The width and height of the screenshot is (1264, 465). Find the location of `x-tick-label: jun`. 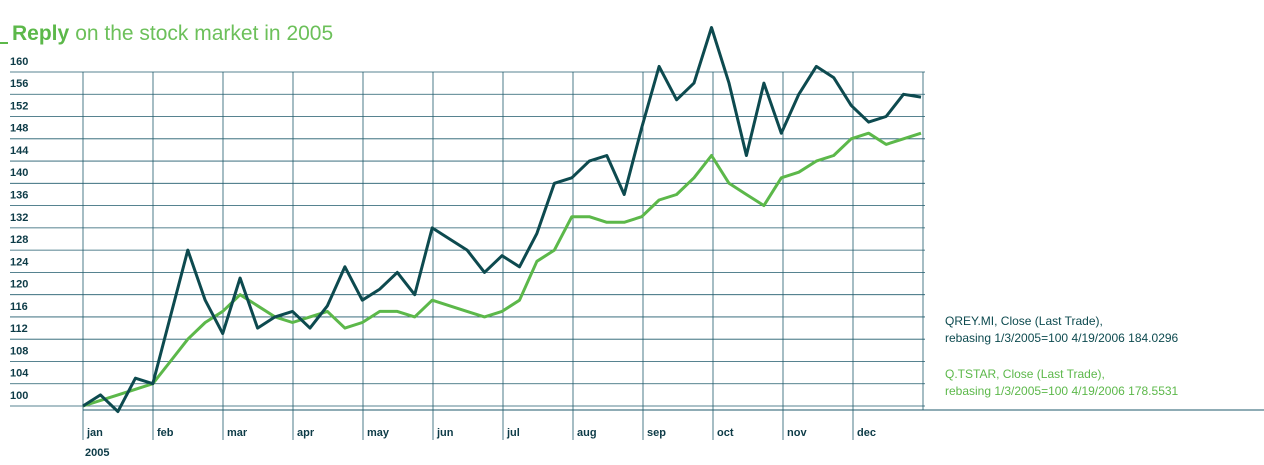

x-tick-label: jun is located at coordinates (445, 433).